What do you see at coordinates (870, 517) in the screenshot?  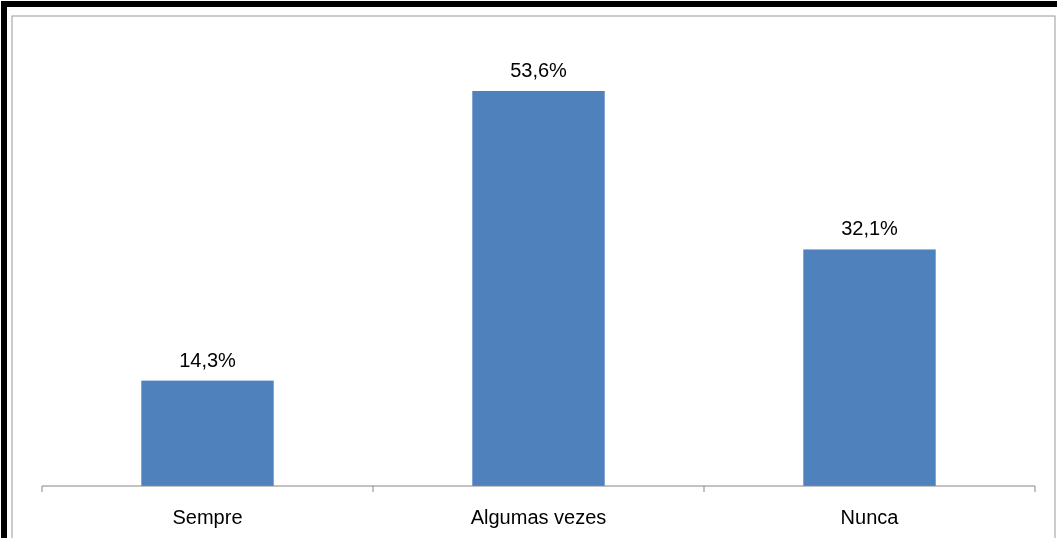 I see `x-tick-label: Nunca` at bounding box center [870, 517].